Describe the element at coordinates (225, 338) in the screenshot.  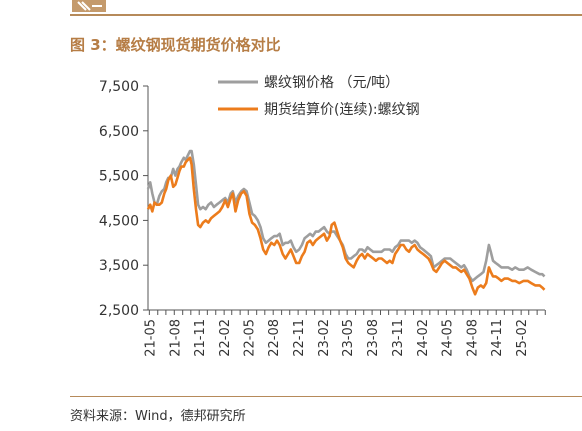
I see `x-tick-label: 22-02` at that location.